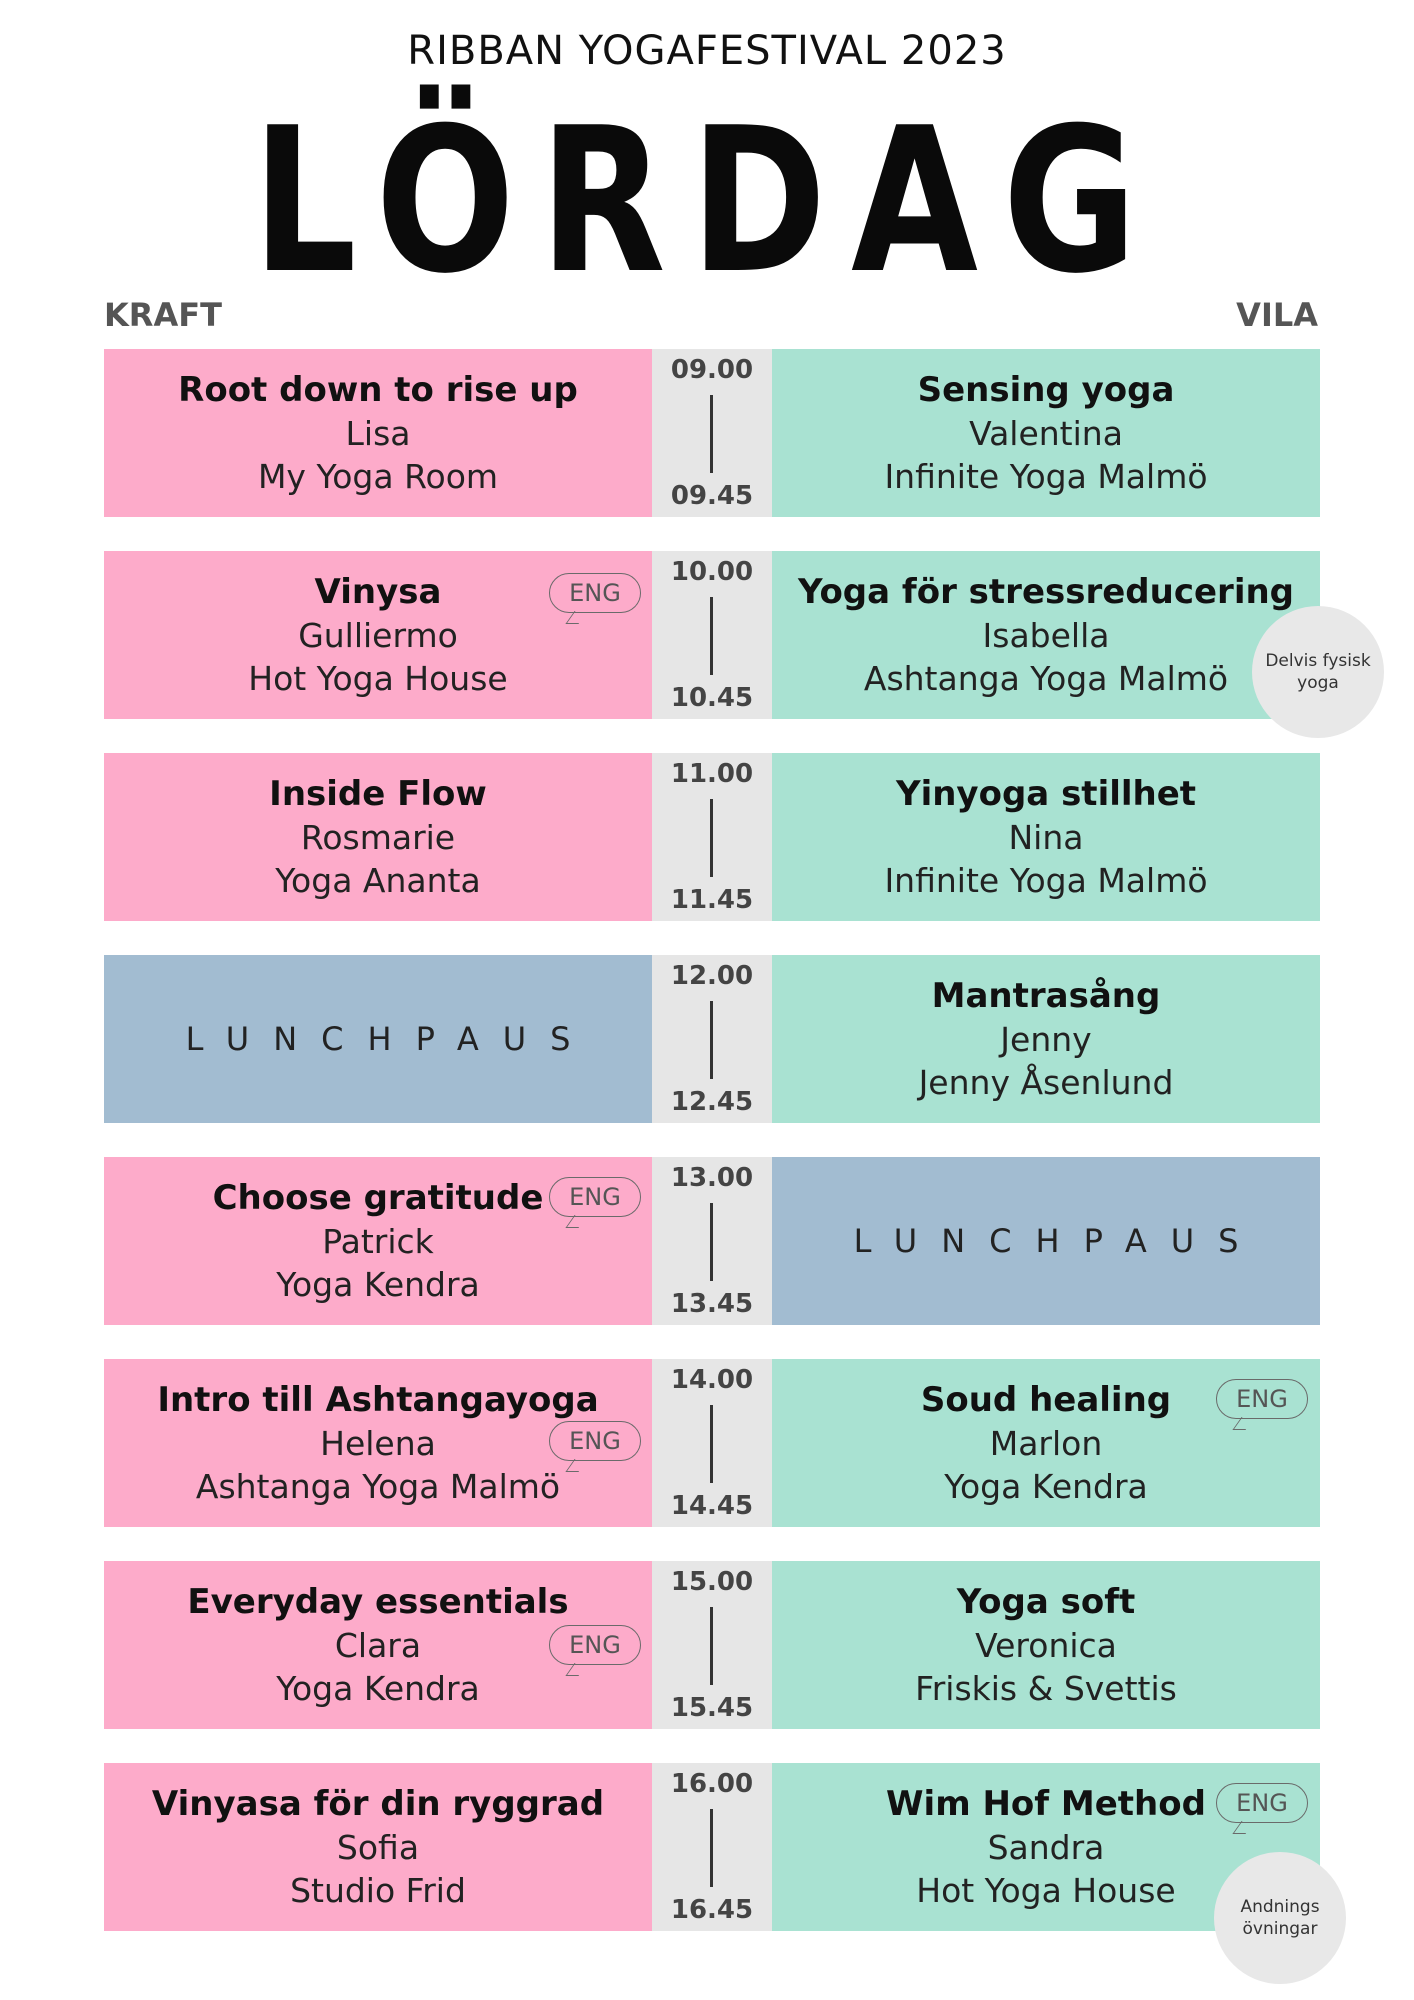 The width and height of the screenshot is (1414, 2000). Describe the element at coordinates (712, 976) in the screenshot. I see `start-time: 12.00` at that location.